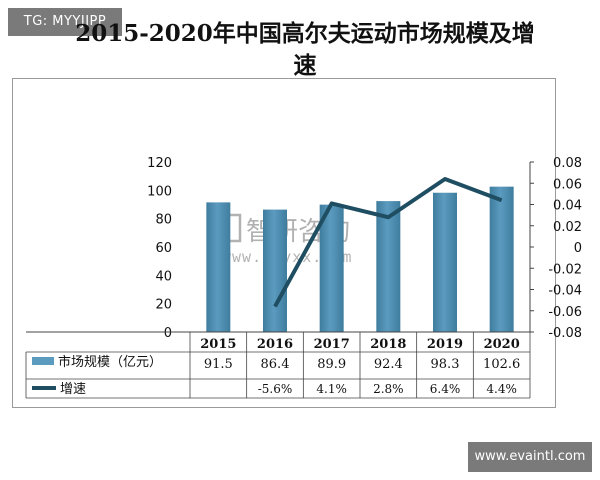  What do you see at coordinates (163, 305) in the screenshot?
I see `y-left-tick-label: 20` at bounding box center [163, 305].